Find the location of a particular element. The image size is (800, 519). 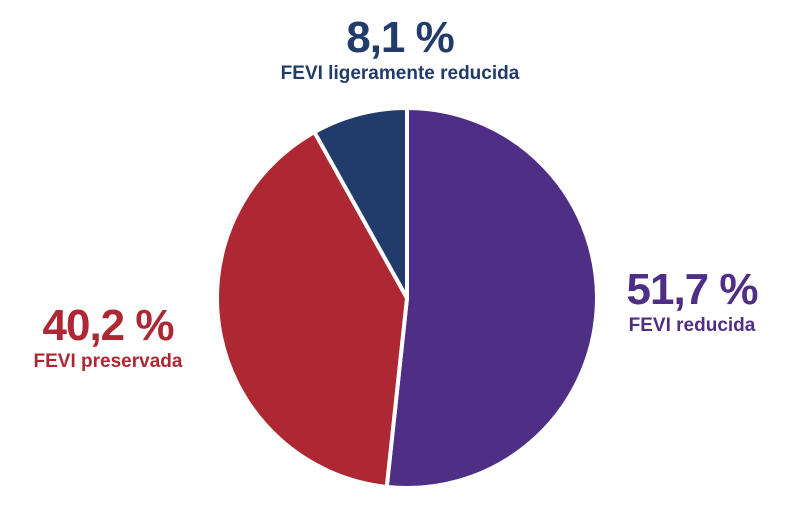

label-fevi-preservada: 40,2 % FEVI preservada is located at coordinates (108, 338).